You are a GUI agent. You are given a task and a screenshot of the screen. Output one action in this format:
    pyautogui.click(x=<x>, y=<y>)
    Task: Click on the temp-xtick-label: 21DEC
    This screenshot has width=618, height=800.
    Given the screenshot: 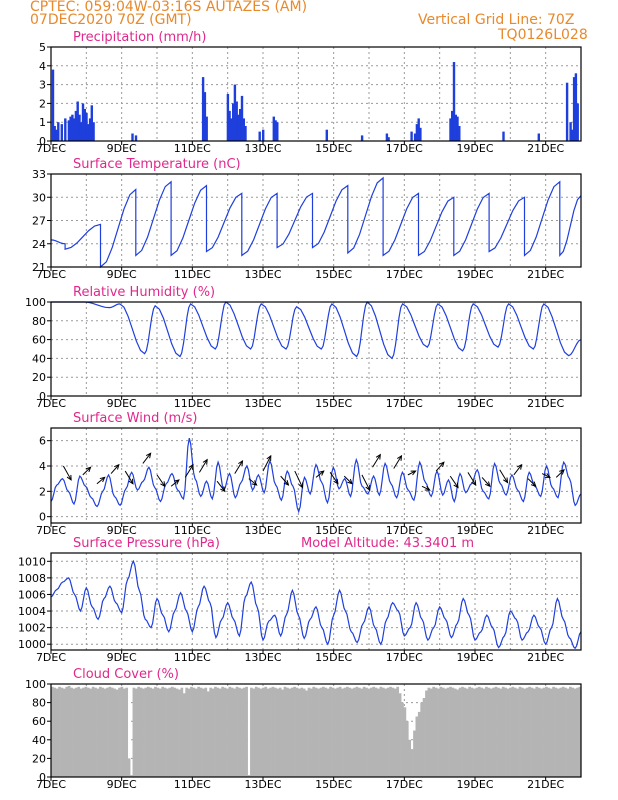 What is the action you would take?
    pyautogui.click(x=545, y=274)
    